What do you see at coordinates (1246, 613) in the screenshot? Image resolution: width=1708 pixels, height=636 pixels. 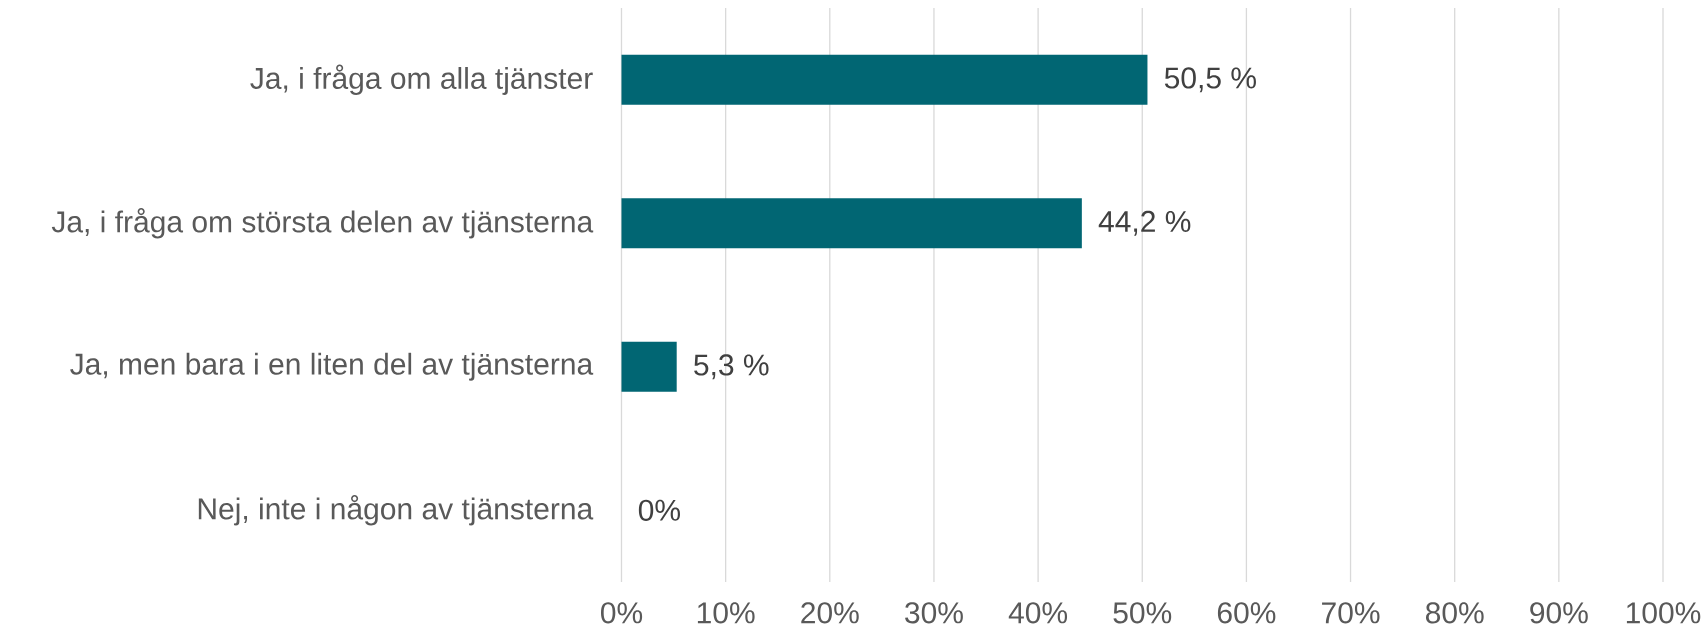 I see `x-tick-label: 60%` at bounding box center [1246, 613].